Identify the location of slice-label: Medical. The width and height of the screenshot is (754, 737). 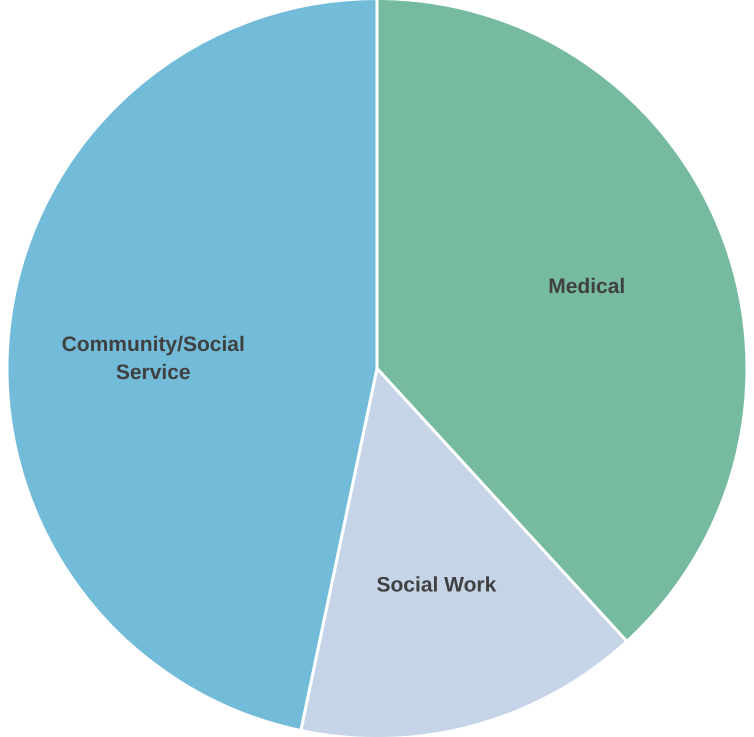
(587, 286).